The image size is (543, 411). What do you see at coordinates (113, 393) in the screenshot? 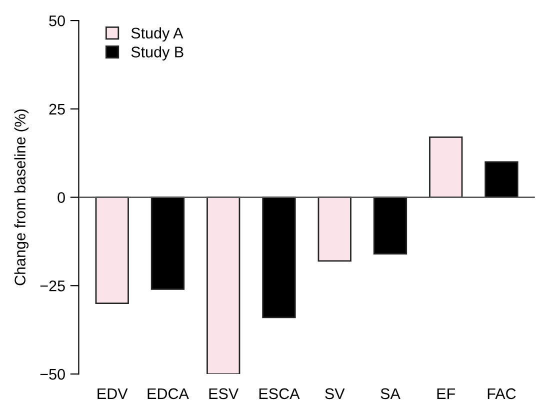
I see `x-tick-label: EDV` at bounding box center [113, 393].